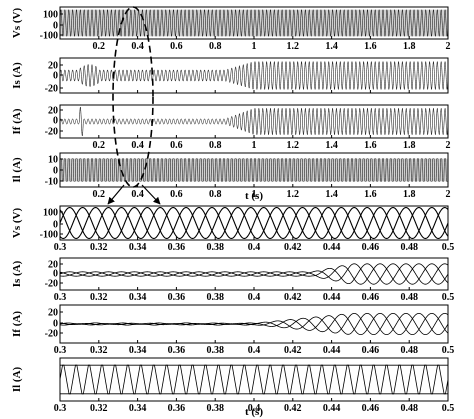  I want to click on y-axis-label: Is (A), so click(17, 273).